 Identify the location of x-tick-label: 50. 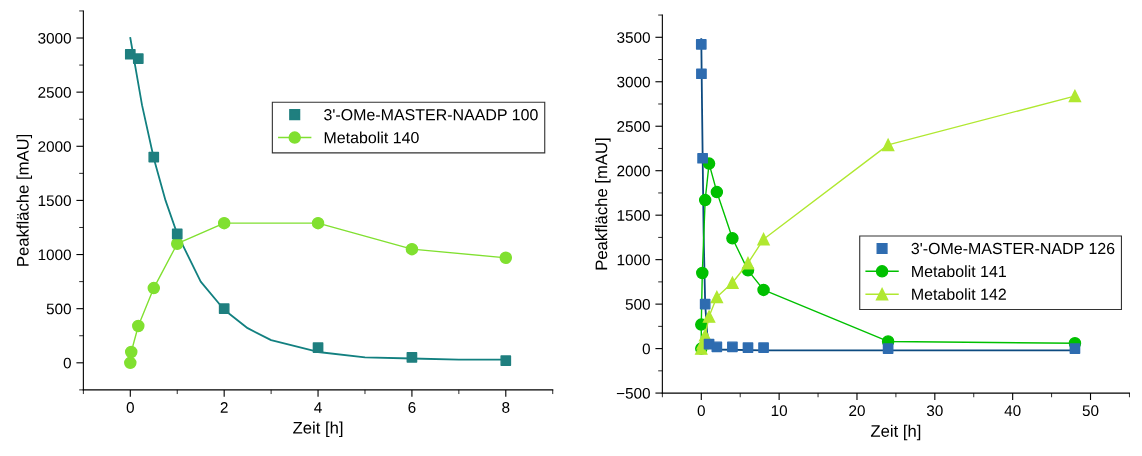
(1090, 411).